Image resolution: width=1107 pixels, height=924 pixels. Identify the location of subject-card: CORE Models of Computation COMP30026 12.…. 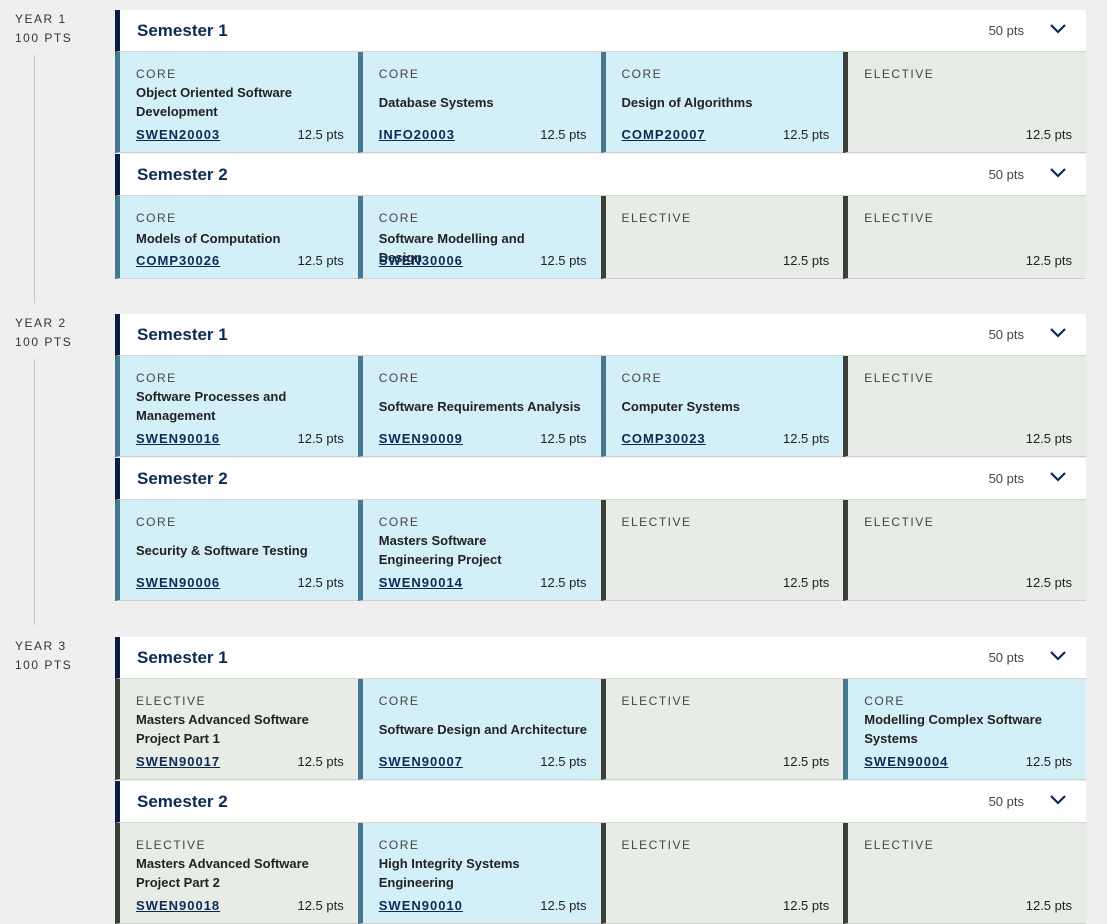
(236, 237).